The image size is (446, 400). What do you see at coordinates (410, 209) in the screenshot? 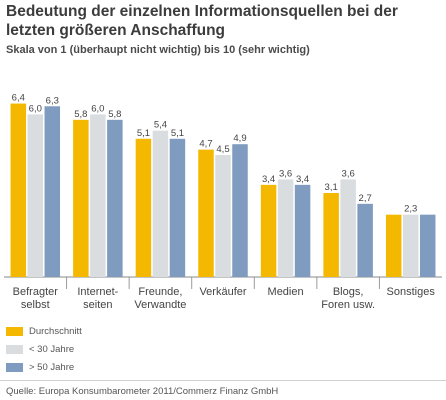
I see `data-label: 2,3` at bounding box center [410, 209].